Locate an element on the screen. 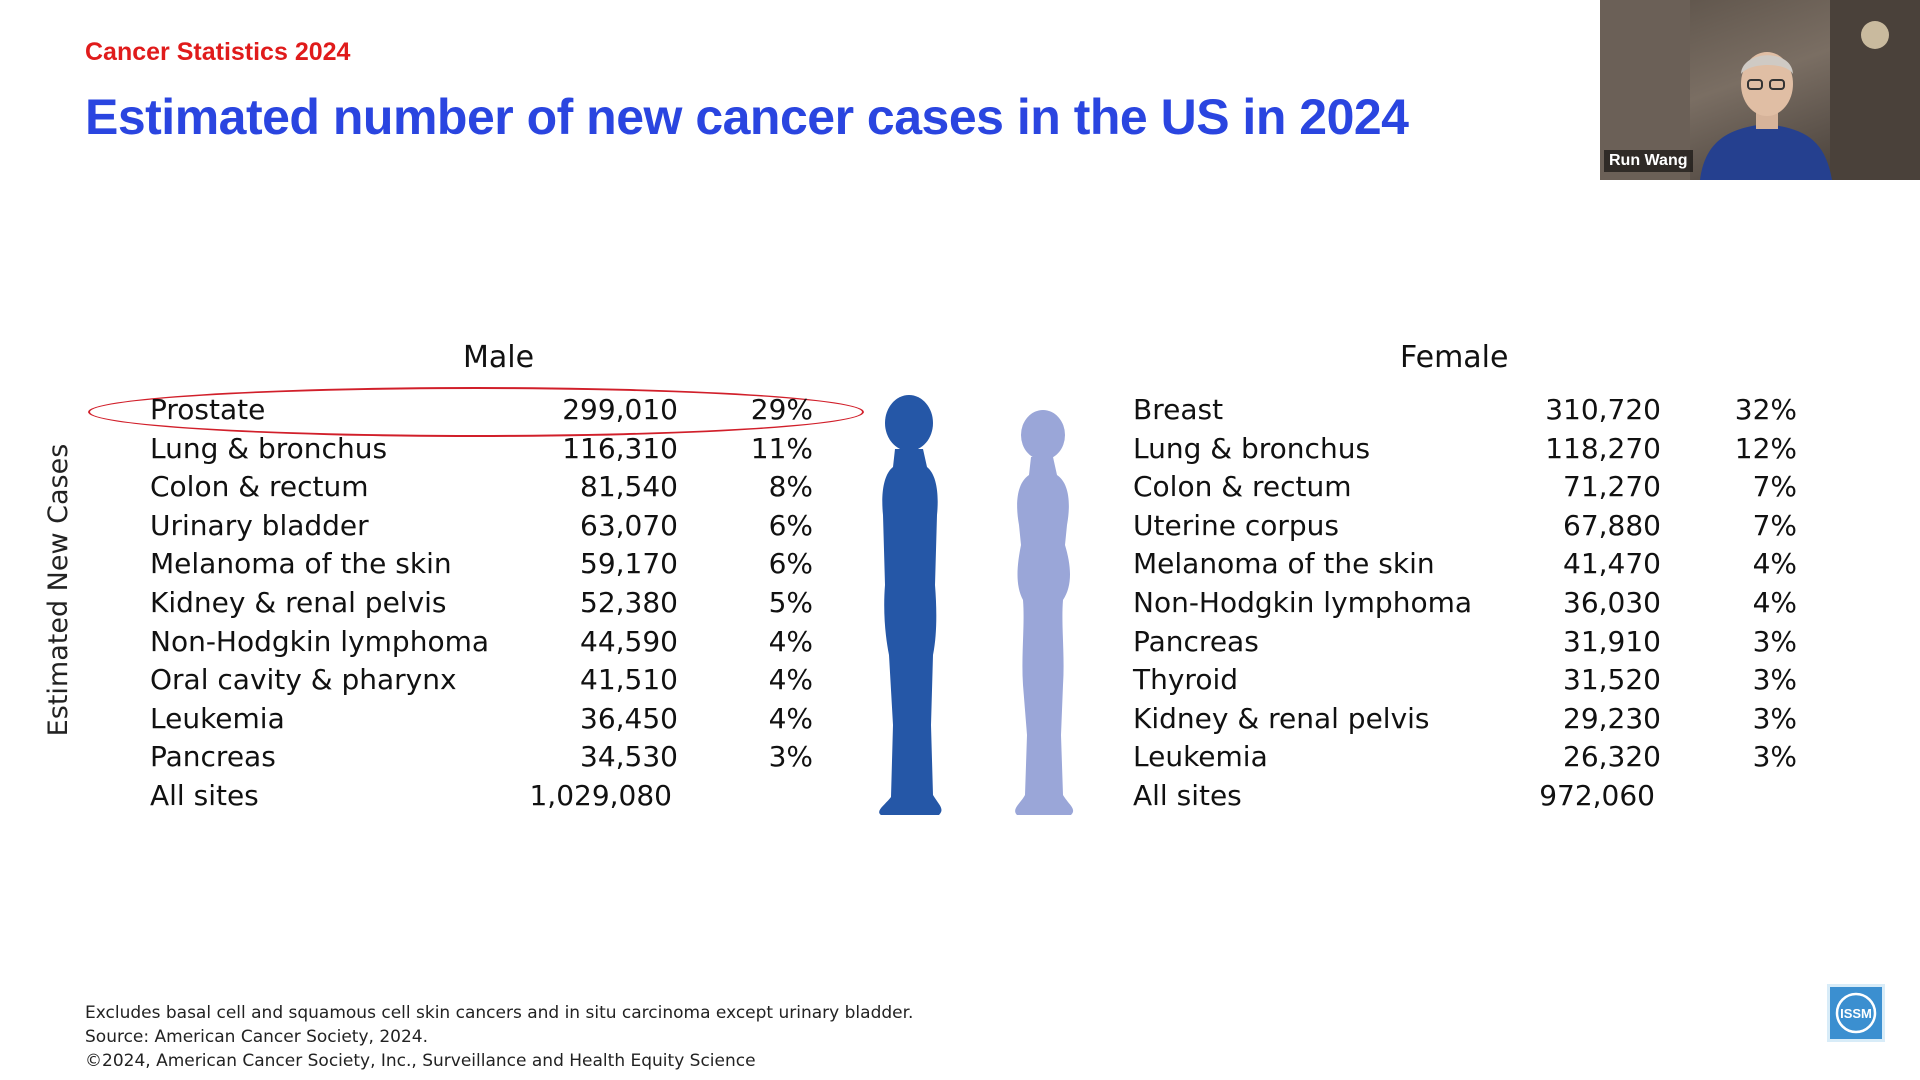 The height and width of the screenshot is (1080, 1920). male-heading: Male is located at coordinates (499, 357).